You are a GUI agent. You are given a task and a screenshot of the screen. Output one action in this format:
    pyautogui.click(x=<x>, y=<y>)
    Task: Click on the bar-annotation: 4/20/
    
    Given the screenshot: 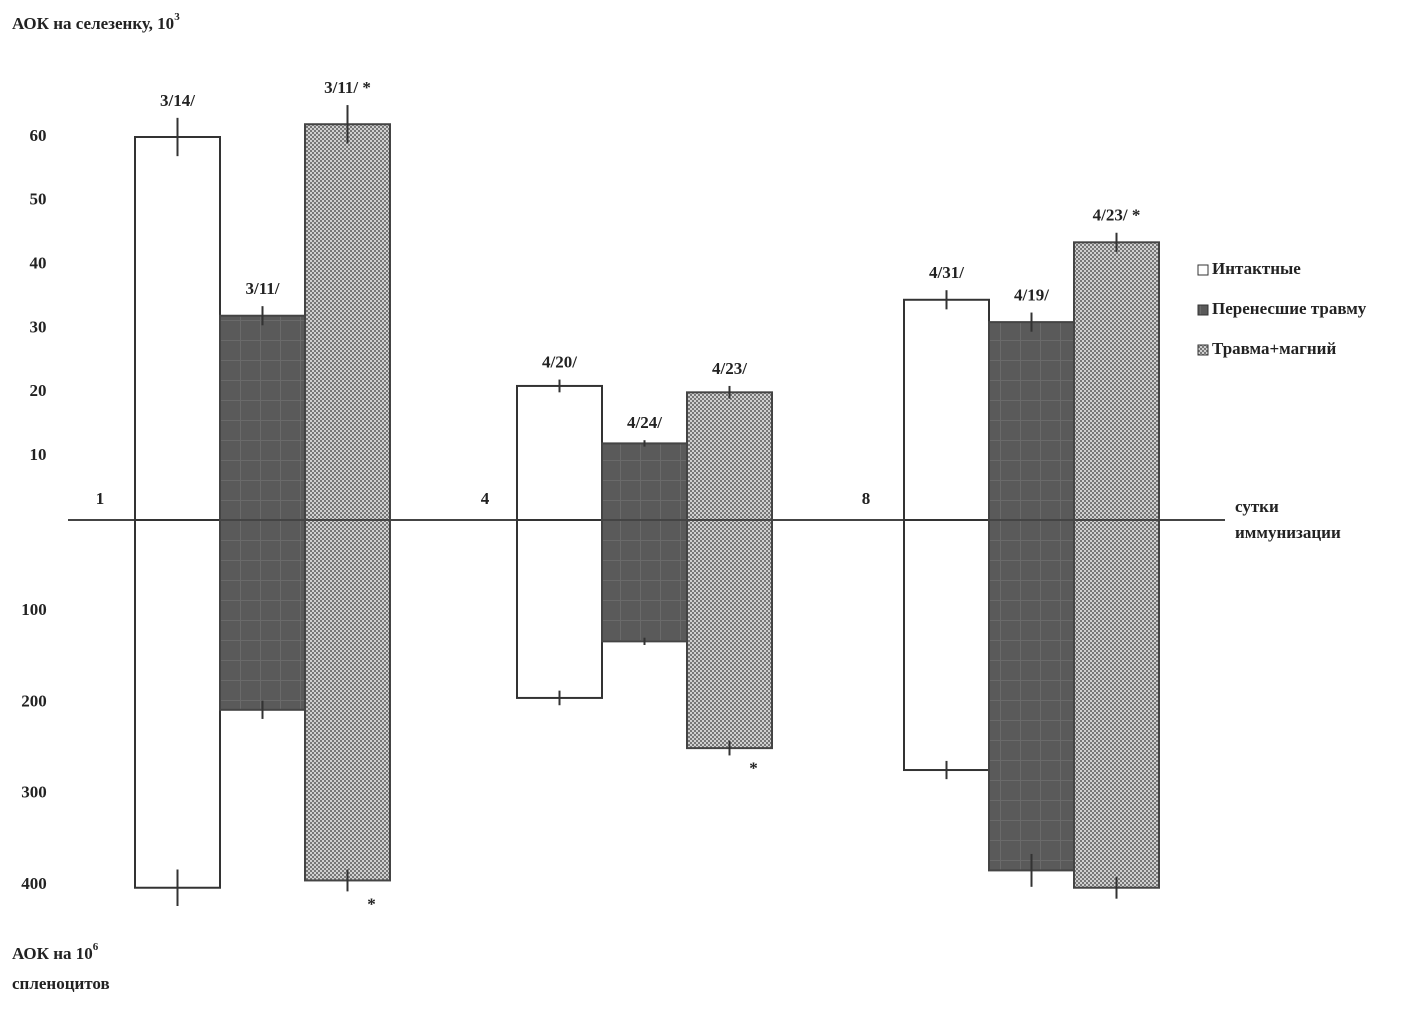 What is the action you would take?
    pyautogui.click(x=559, y=361)
    